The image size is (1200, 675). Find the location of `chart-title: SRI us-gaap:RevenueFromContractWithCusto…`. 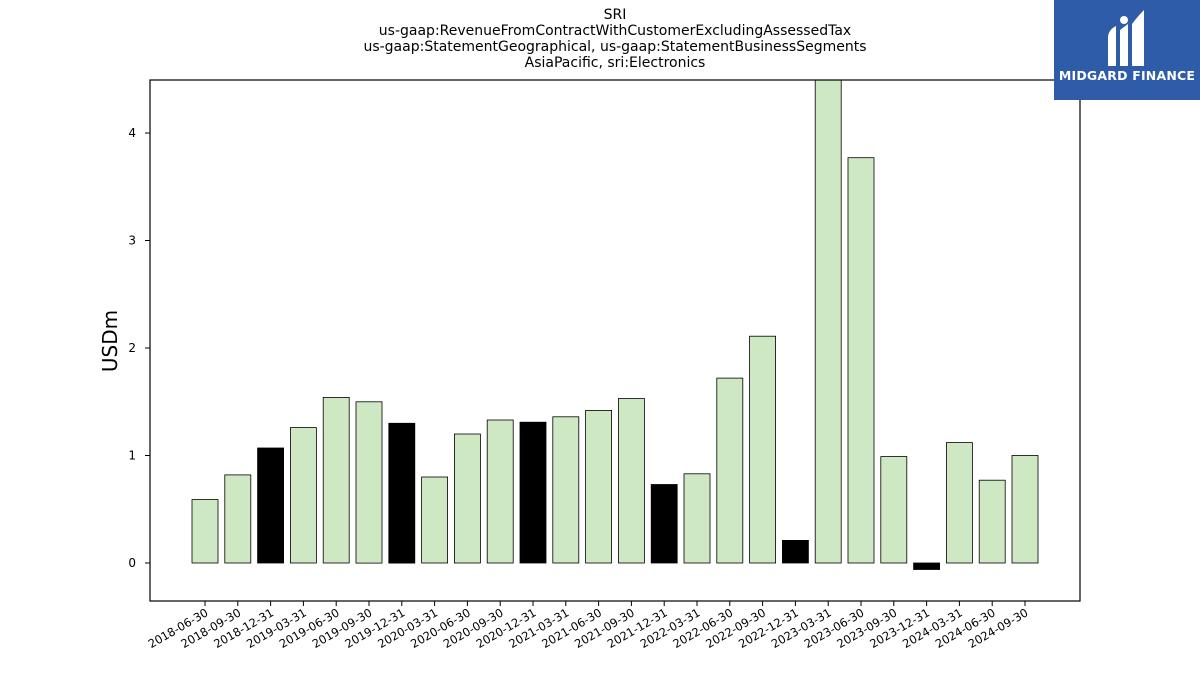

chart-title: SRI us-gaap:RevenueFromContractWithCusto… is located at coordinates (600, 39).